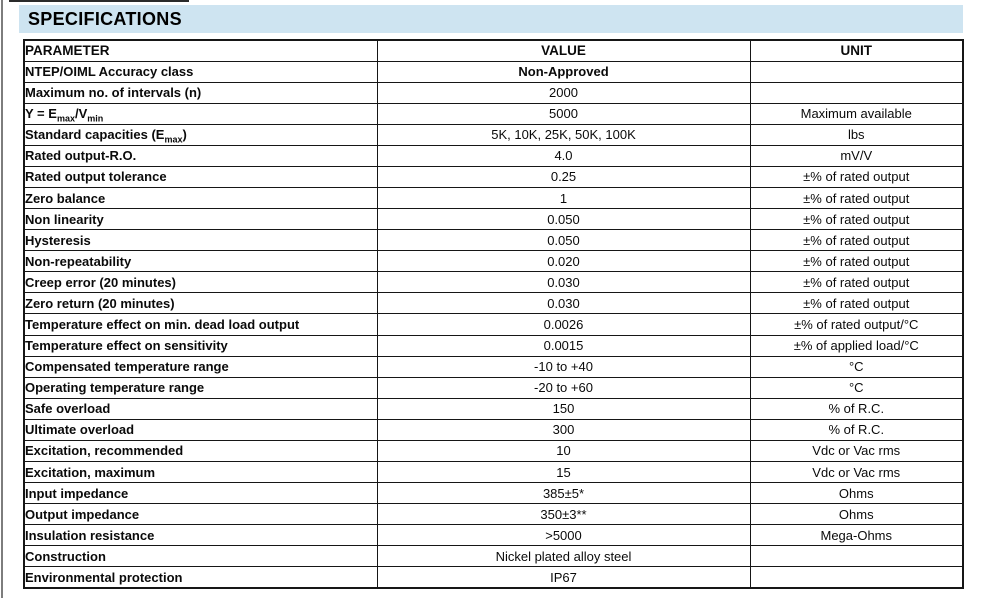 This screenshot has width=1000, height=598. I want to click on page-title: SPECIFICATIONS, so click(105, 18).